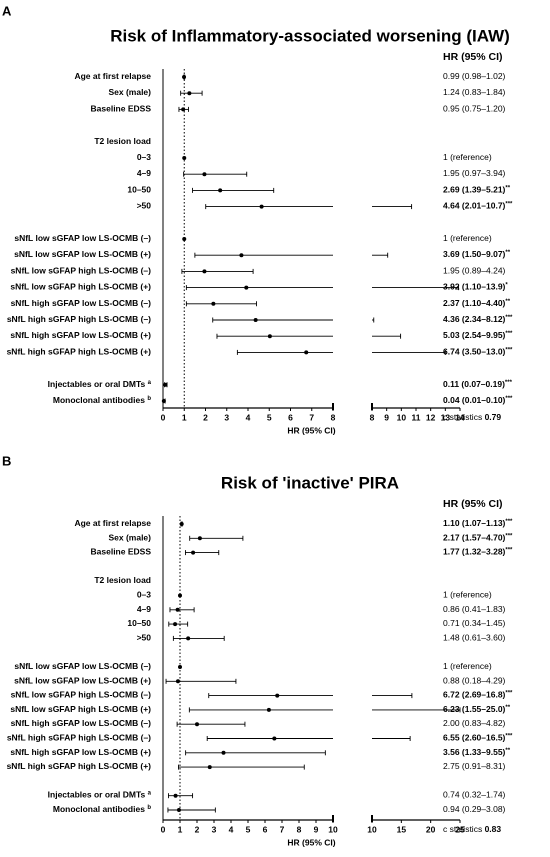 Image resolution: width=550 pixels, height=857 pixels. Describe the element at coordinates (431, 417) in the screenshot. I see `x-tick-label: 12` at that location.